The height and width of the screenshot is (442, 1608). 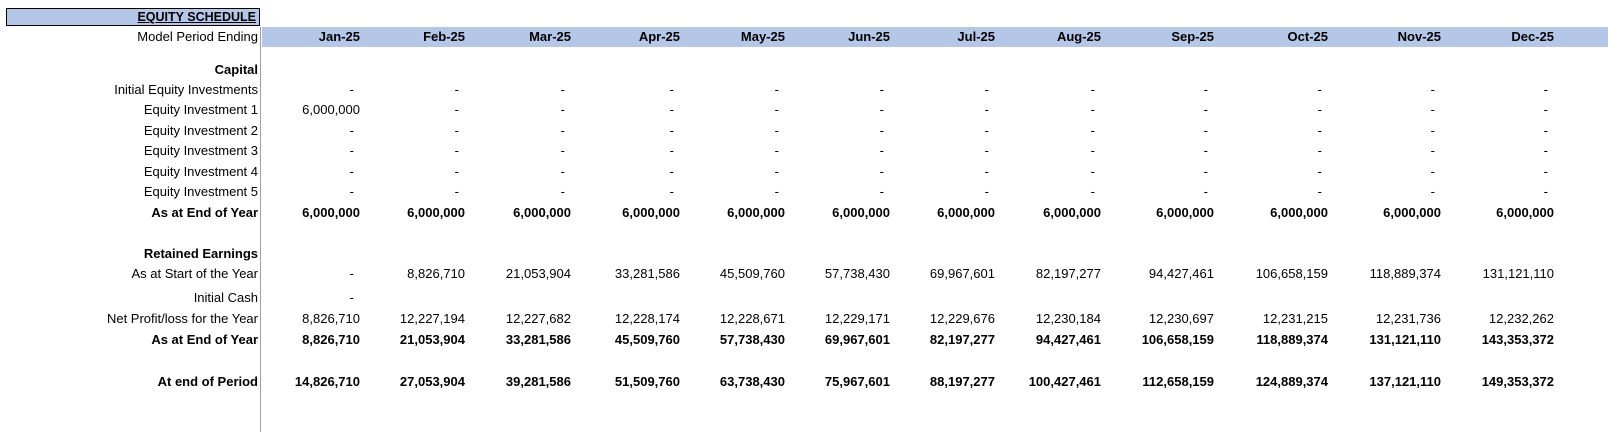 I want to click on value-cell: 137,121,110, so click(x=1405, y=381).